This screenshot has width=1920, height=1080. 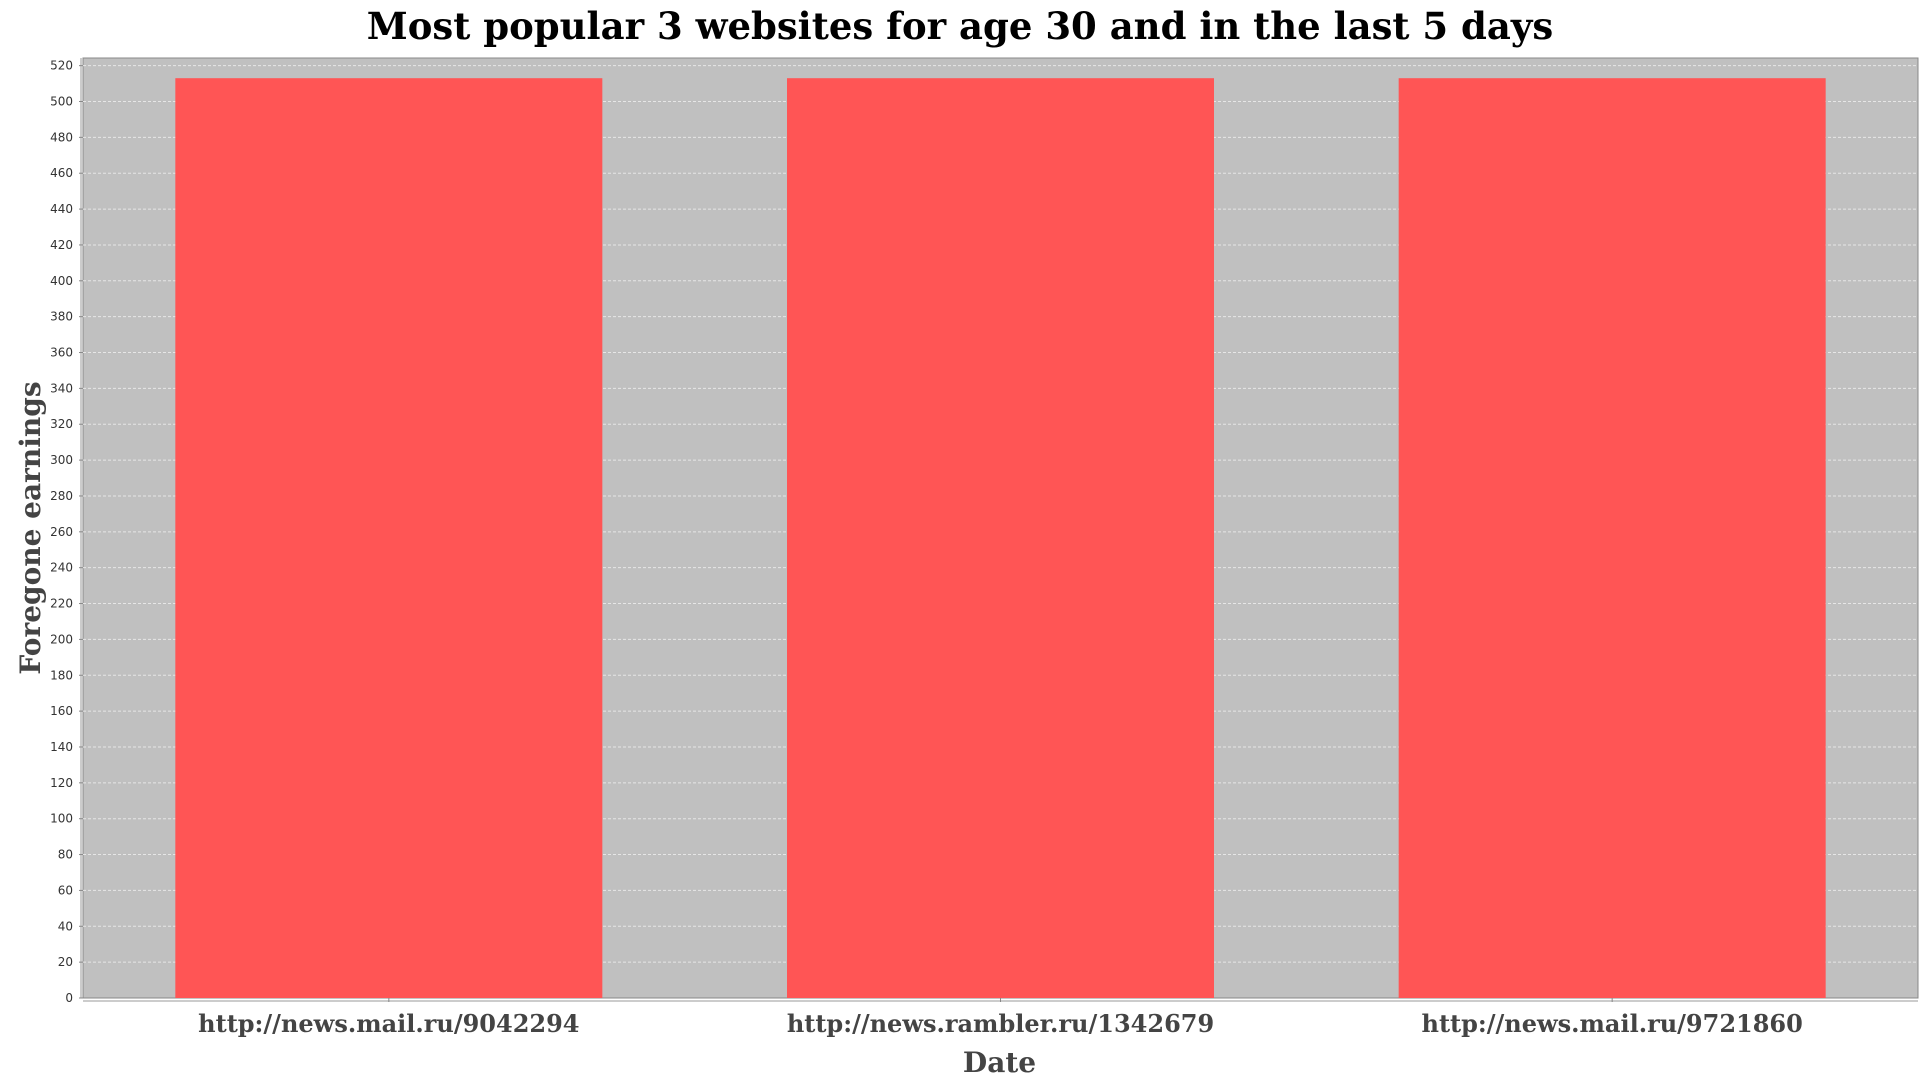 What do you see at coordinates (65, 855) in the screenshot?
I see `y-tick-label: 80` at bounding box center [65, 855].